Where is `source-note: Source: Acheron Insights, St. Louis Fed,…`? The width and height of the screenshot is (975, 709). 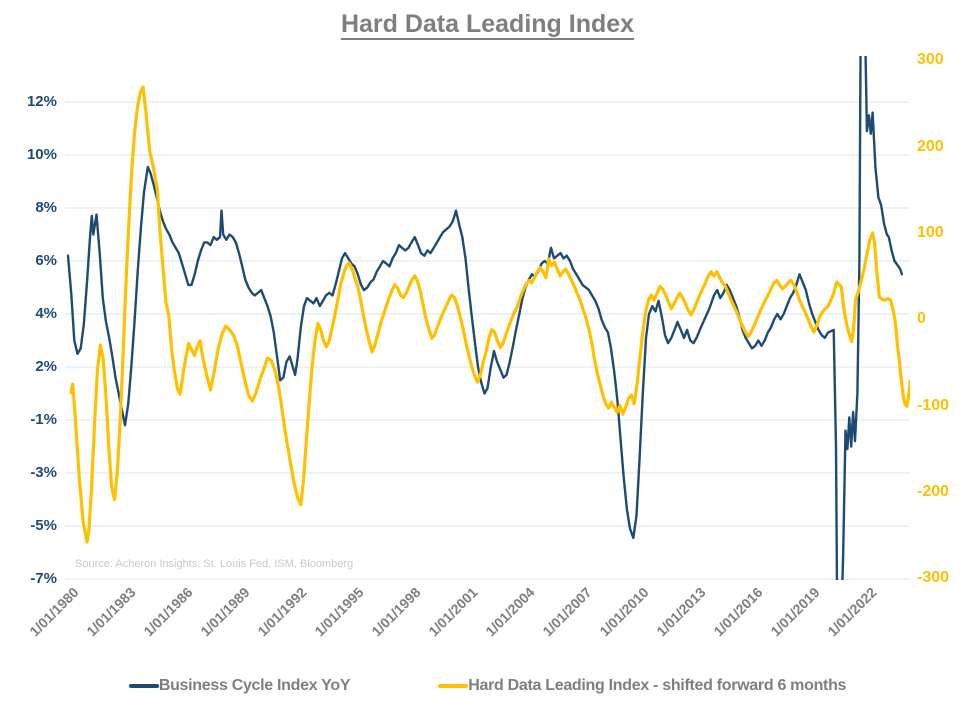 source-note: Source: Acheron Insights, St. Louis Fed,… is located at coordinates (214, 564).